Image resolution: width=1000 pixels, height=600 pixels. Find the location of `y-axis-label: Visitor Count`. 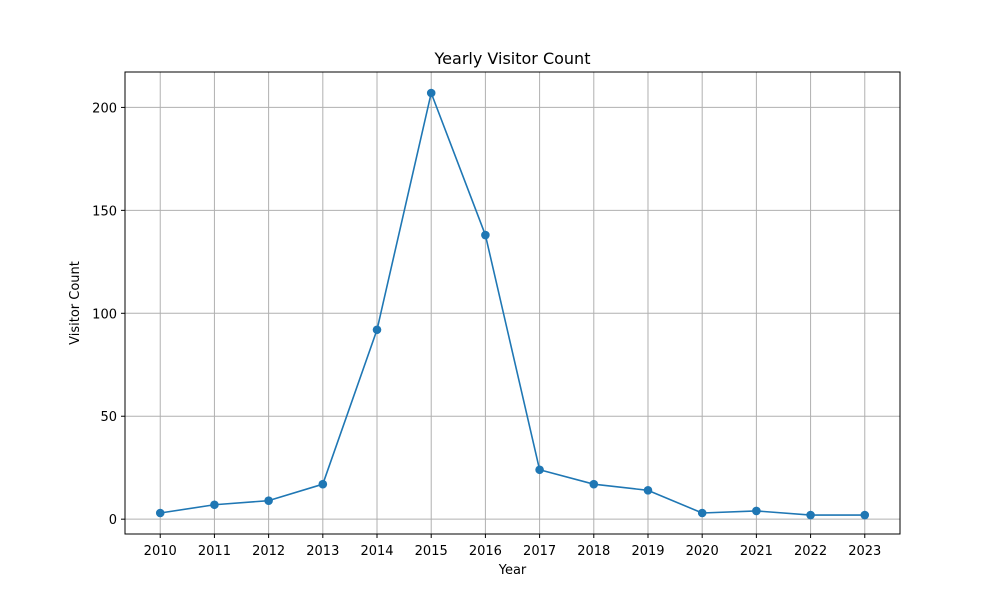

y-axis-label: Visitor Count is located at coordinates (75, 303).